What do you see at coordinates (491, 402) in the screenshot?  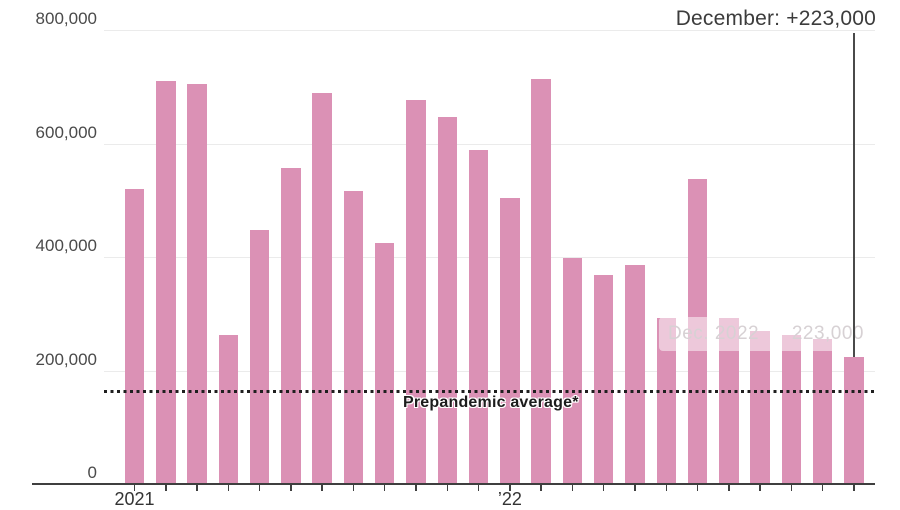 I see `prepandemic-average-label: Prepandemic average*` at bounding box center [491, 402].